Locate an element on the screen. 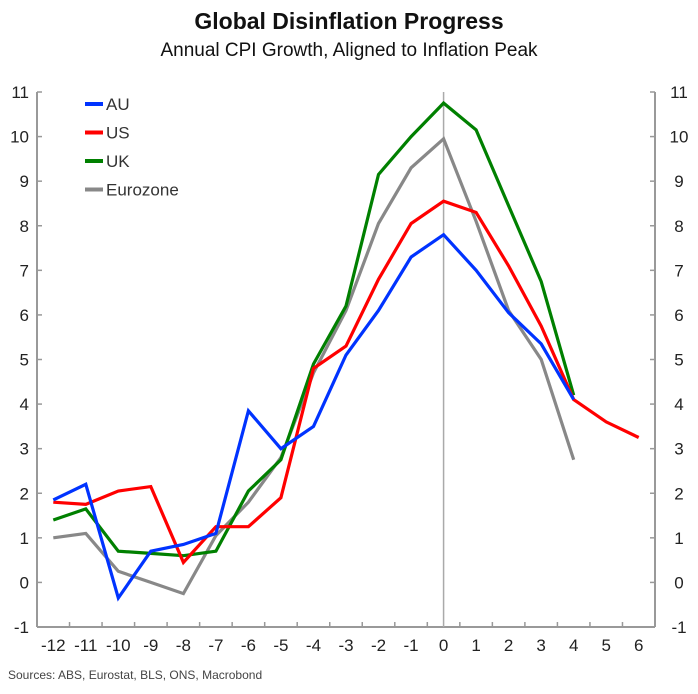 The height and width of the screenshot is (694, 698). x-tick-label: -6 is located at coordinates (248, 645).